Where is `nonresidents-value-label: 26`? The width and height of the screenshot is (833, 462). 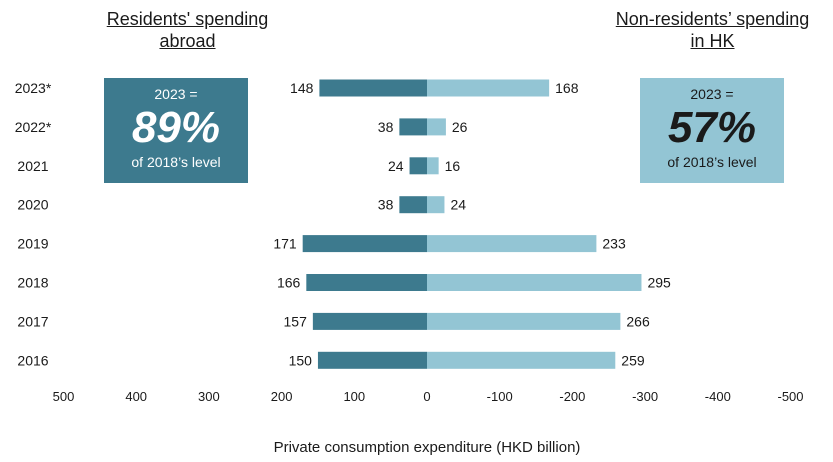
nonresidents-value-label: 26 is located at coordinates (460, 127).